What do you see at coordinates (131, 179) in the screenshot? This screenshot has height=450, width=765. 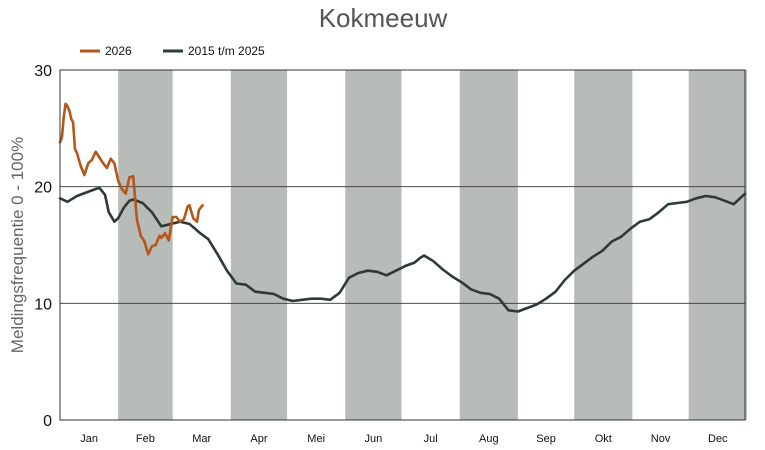 I see `series-line-2026` at bounding box center [131, 179].